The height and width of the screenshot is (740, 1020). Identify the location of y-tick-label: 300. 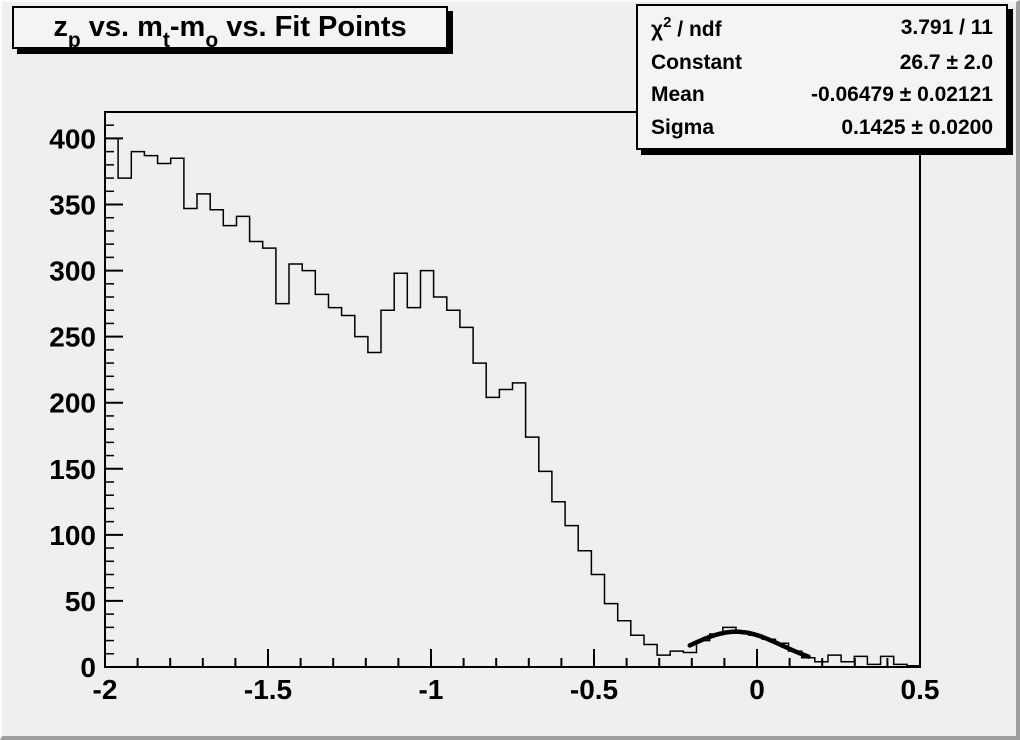
(72, 271).